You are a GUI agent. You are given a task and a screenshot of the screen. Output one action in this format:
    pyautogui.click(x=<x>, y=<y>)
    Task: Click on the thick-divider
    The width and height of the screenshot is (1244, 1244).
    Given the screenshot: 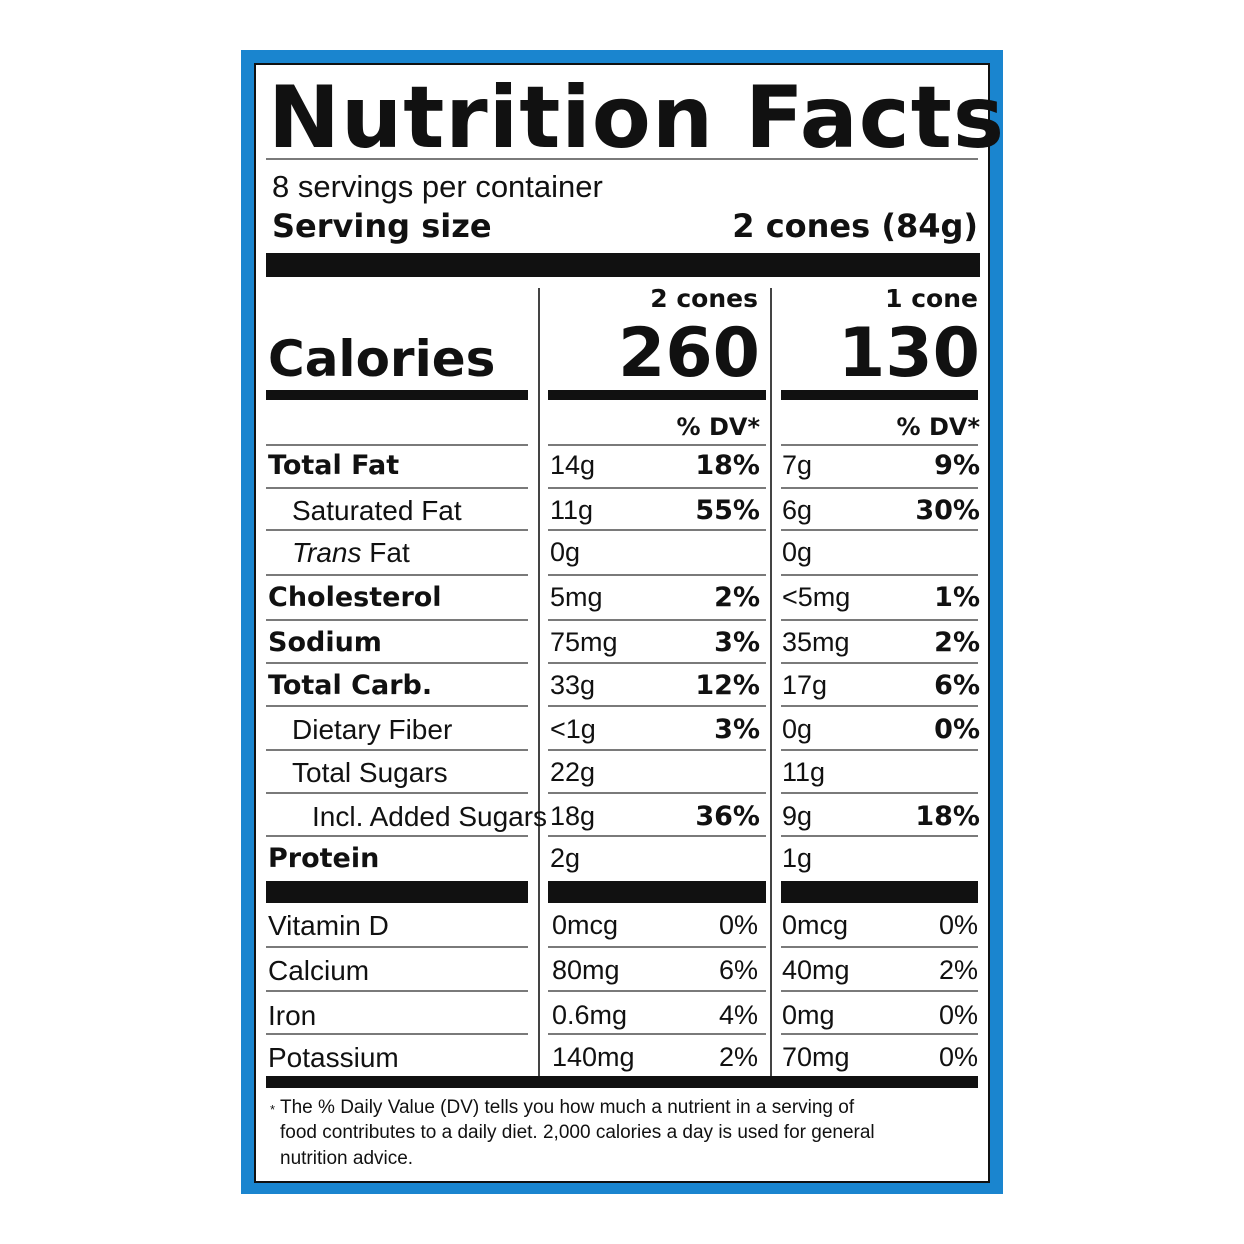 What is the action you would take?
    pyautogui.click(x=623, y=265)
    